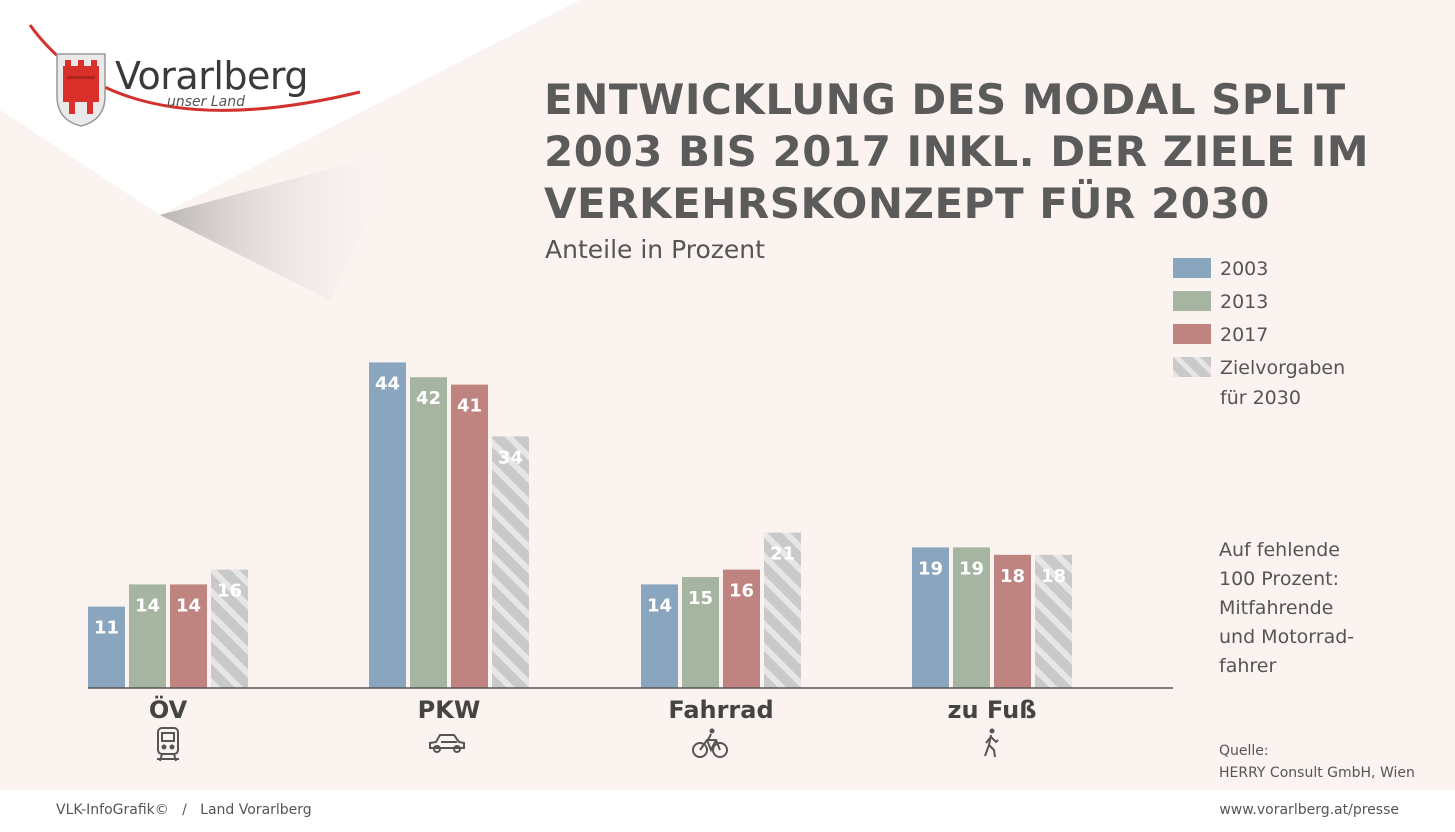 The height and width of the screenshot is (832, 1455). What do you see at coordinates (280, 225) in the screenshot?
I see `shadow-wedge` at bounding box center [280, 225].